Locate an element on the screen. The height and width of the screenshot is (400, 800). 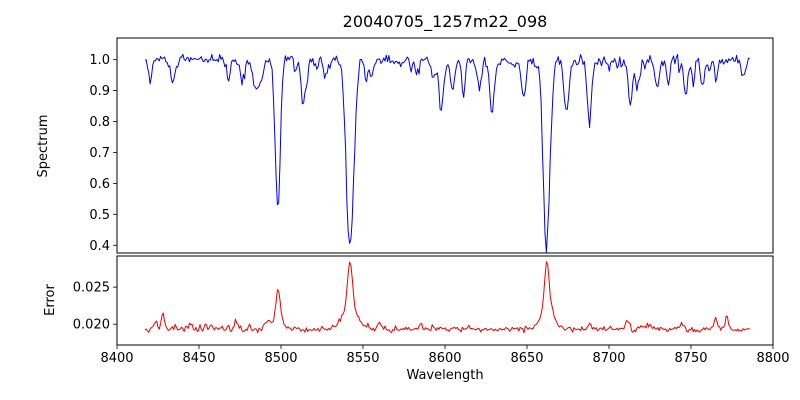
chart-title: 20040705_1257m22_098 is located at coordinates (445, 22).